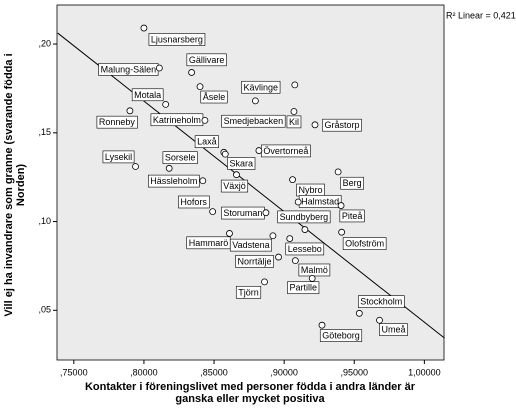 Image resolution: width=516 pixels, height=414 pixels. Describe the element at coordinates (180, 158) in the screenshot. I see `label-text: Sorsele` at that location.